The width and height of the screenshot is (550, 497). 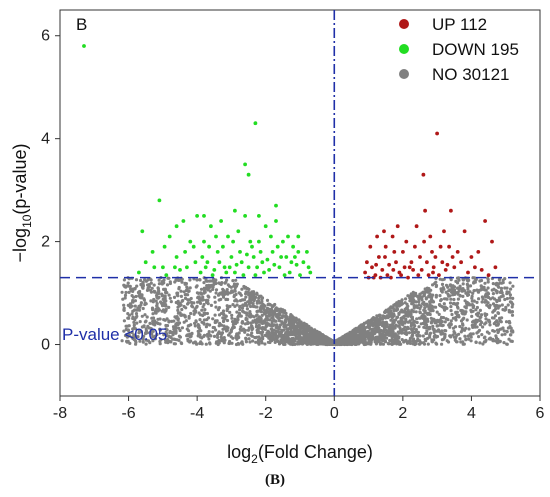 What do you see at coordinates (239, 452) in the screenshot?
I see `x-axis-title-prefix: log` at bounding box center [239, 452].